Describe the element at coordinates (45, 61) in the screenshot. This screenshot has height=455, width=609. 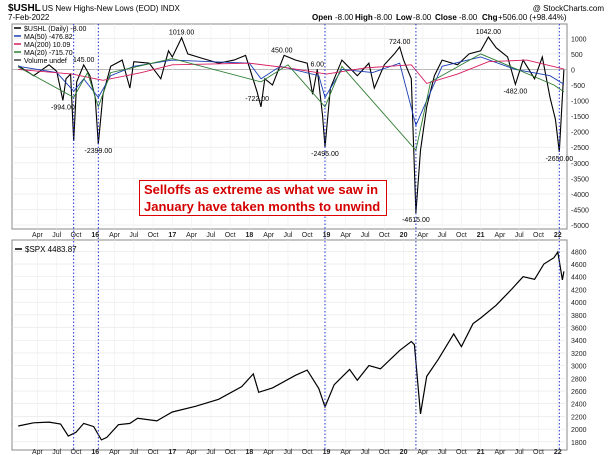
I see `legend-label: Volume undef` at that location.